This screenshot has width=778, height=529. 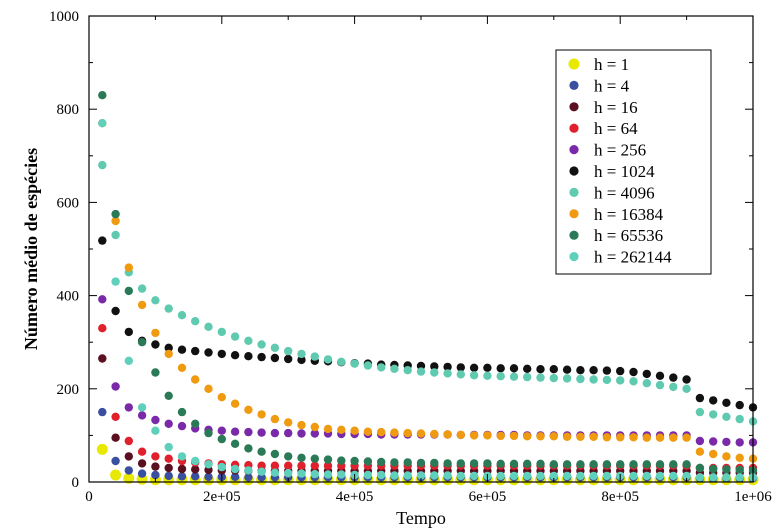 What do you see at coordinates (355, 497) in the screenshot?
I see `x-tick-label: 4e+05` at bounding box center [355, 497].